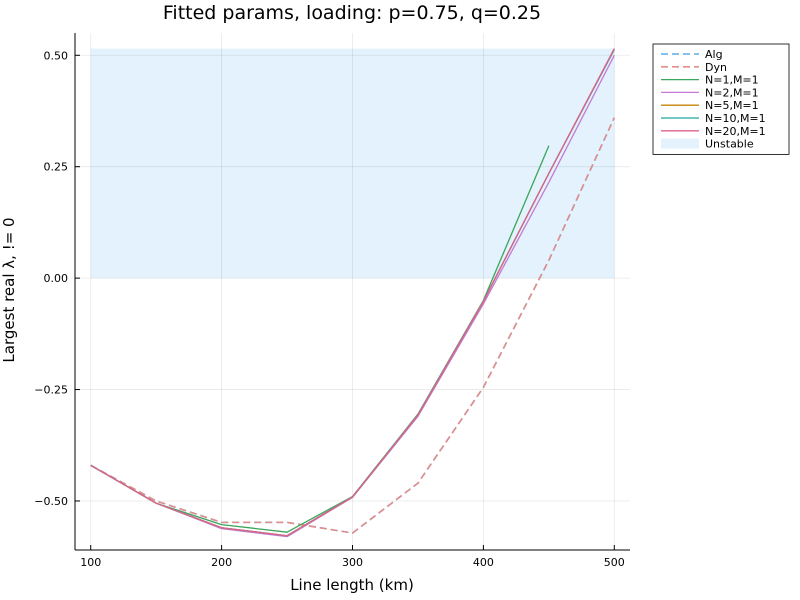 Image resolution: width=800 pixels, height=600 pixels. Describe the element at coordinates (51, 390) in the screenshot. I see `y-tick-label: −0.25` at that location.